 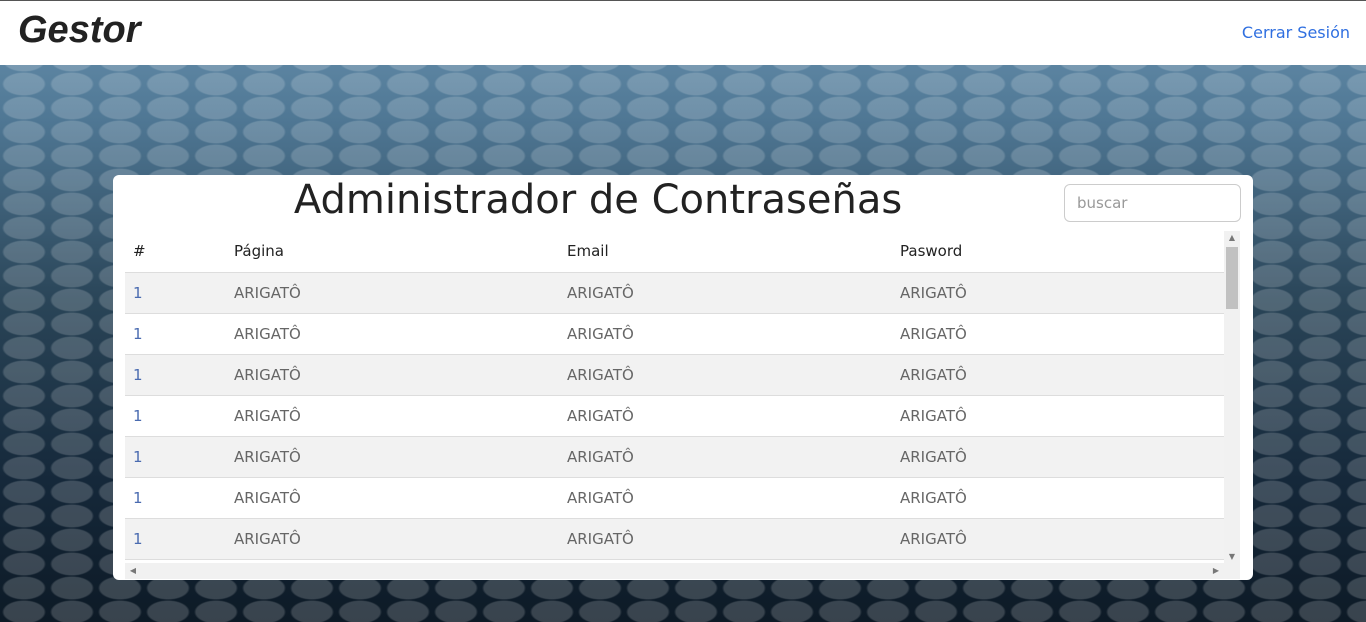 What do you see at coordinates (1152, 203) in the screenshot?
I see `search-input` at bounding box center [1152, 203].